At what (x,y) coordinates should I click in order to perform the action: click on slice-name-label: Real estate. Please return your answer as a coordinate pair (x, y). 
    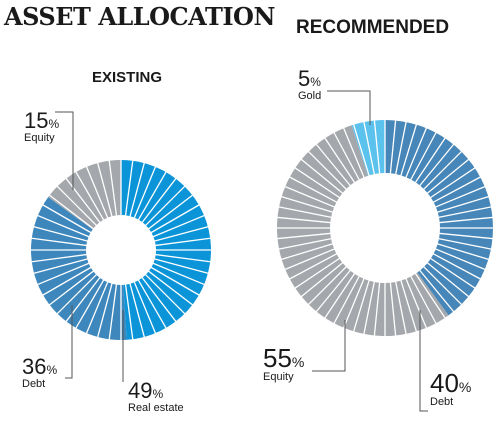
    Looking at the image, I should click on (156, 408).